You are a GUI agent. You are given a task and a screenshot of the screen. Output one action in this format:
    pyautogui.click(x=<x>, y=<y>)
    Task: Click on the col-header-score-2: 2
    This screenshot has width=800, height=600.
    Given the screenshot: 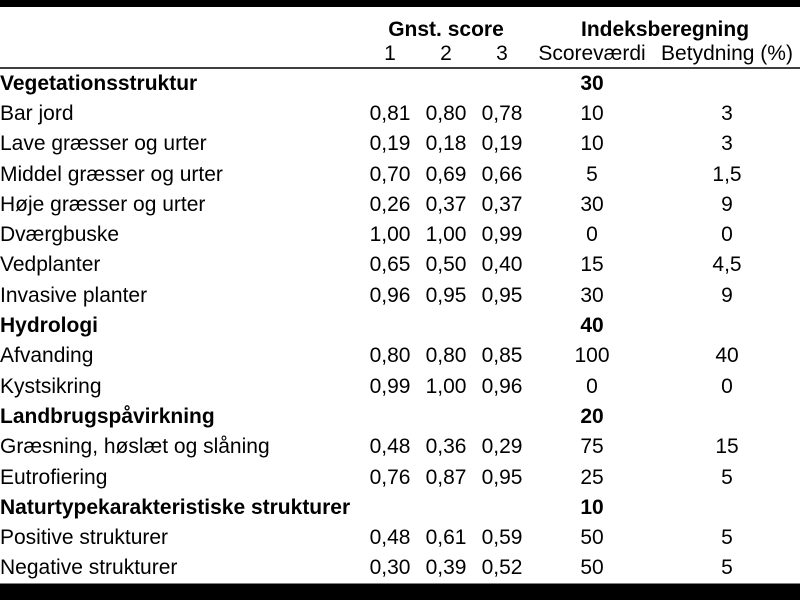 What is the action you would take?
    pyautogui.click(x=446, y=53)
    